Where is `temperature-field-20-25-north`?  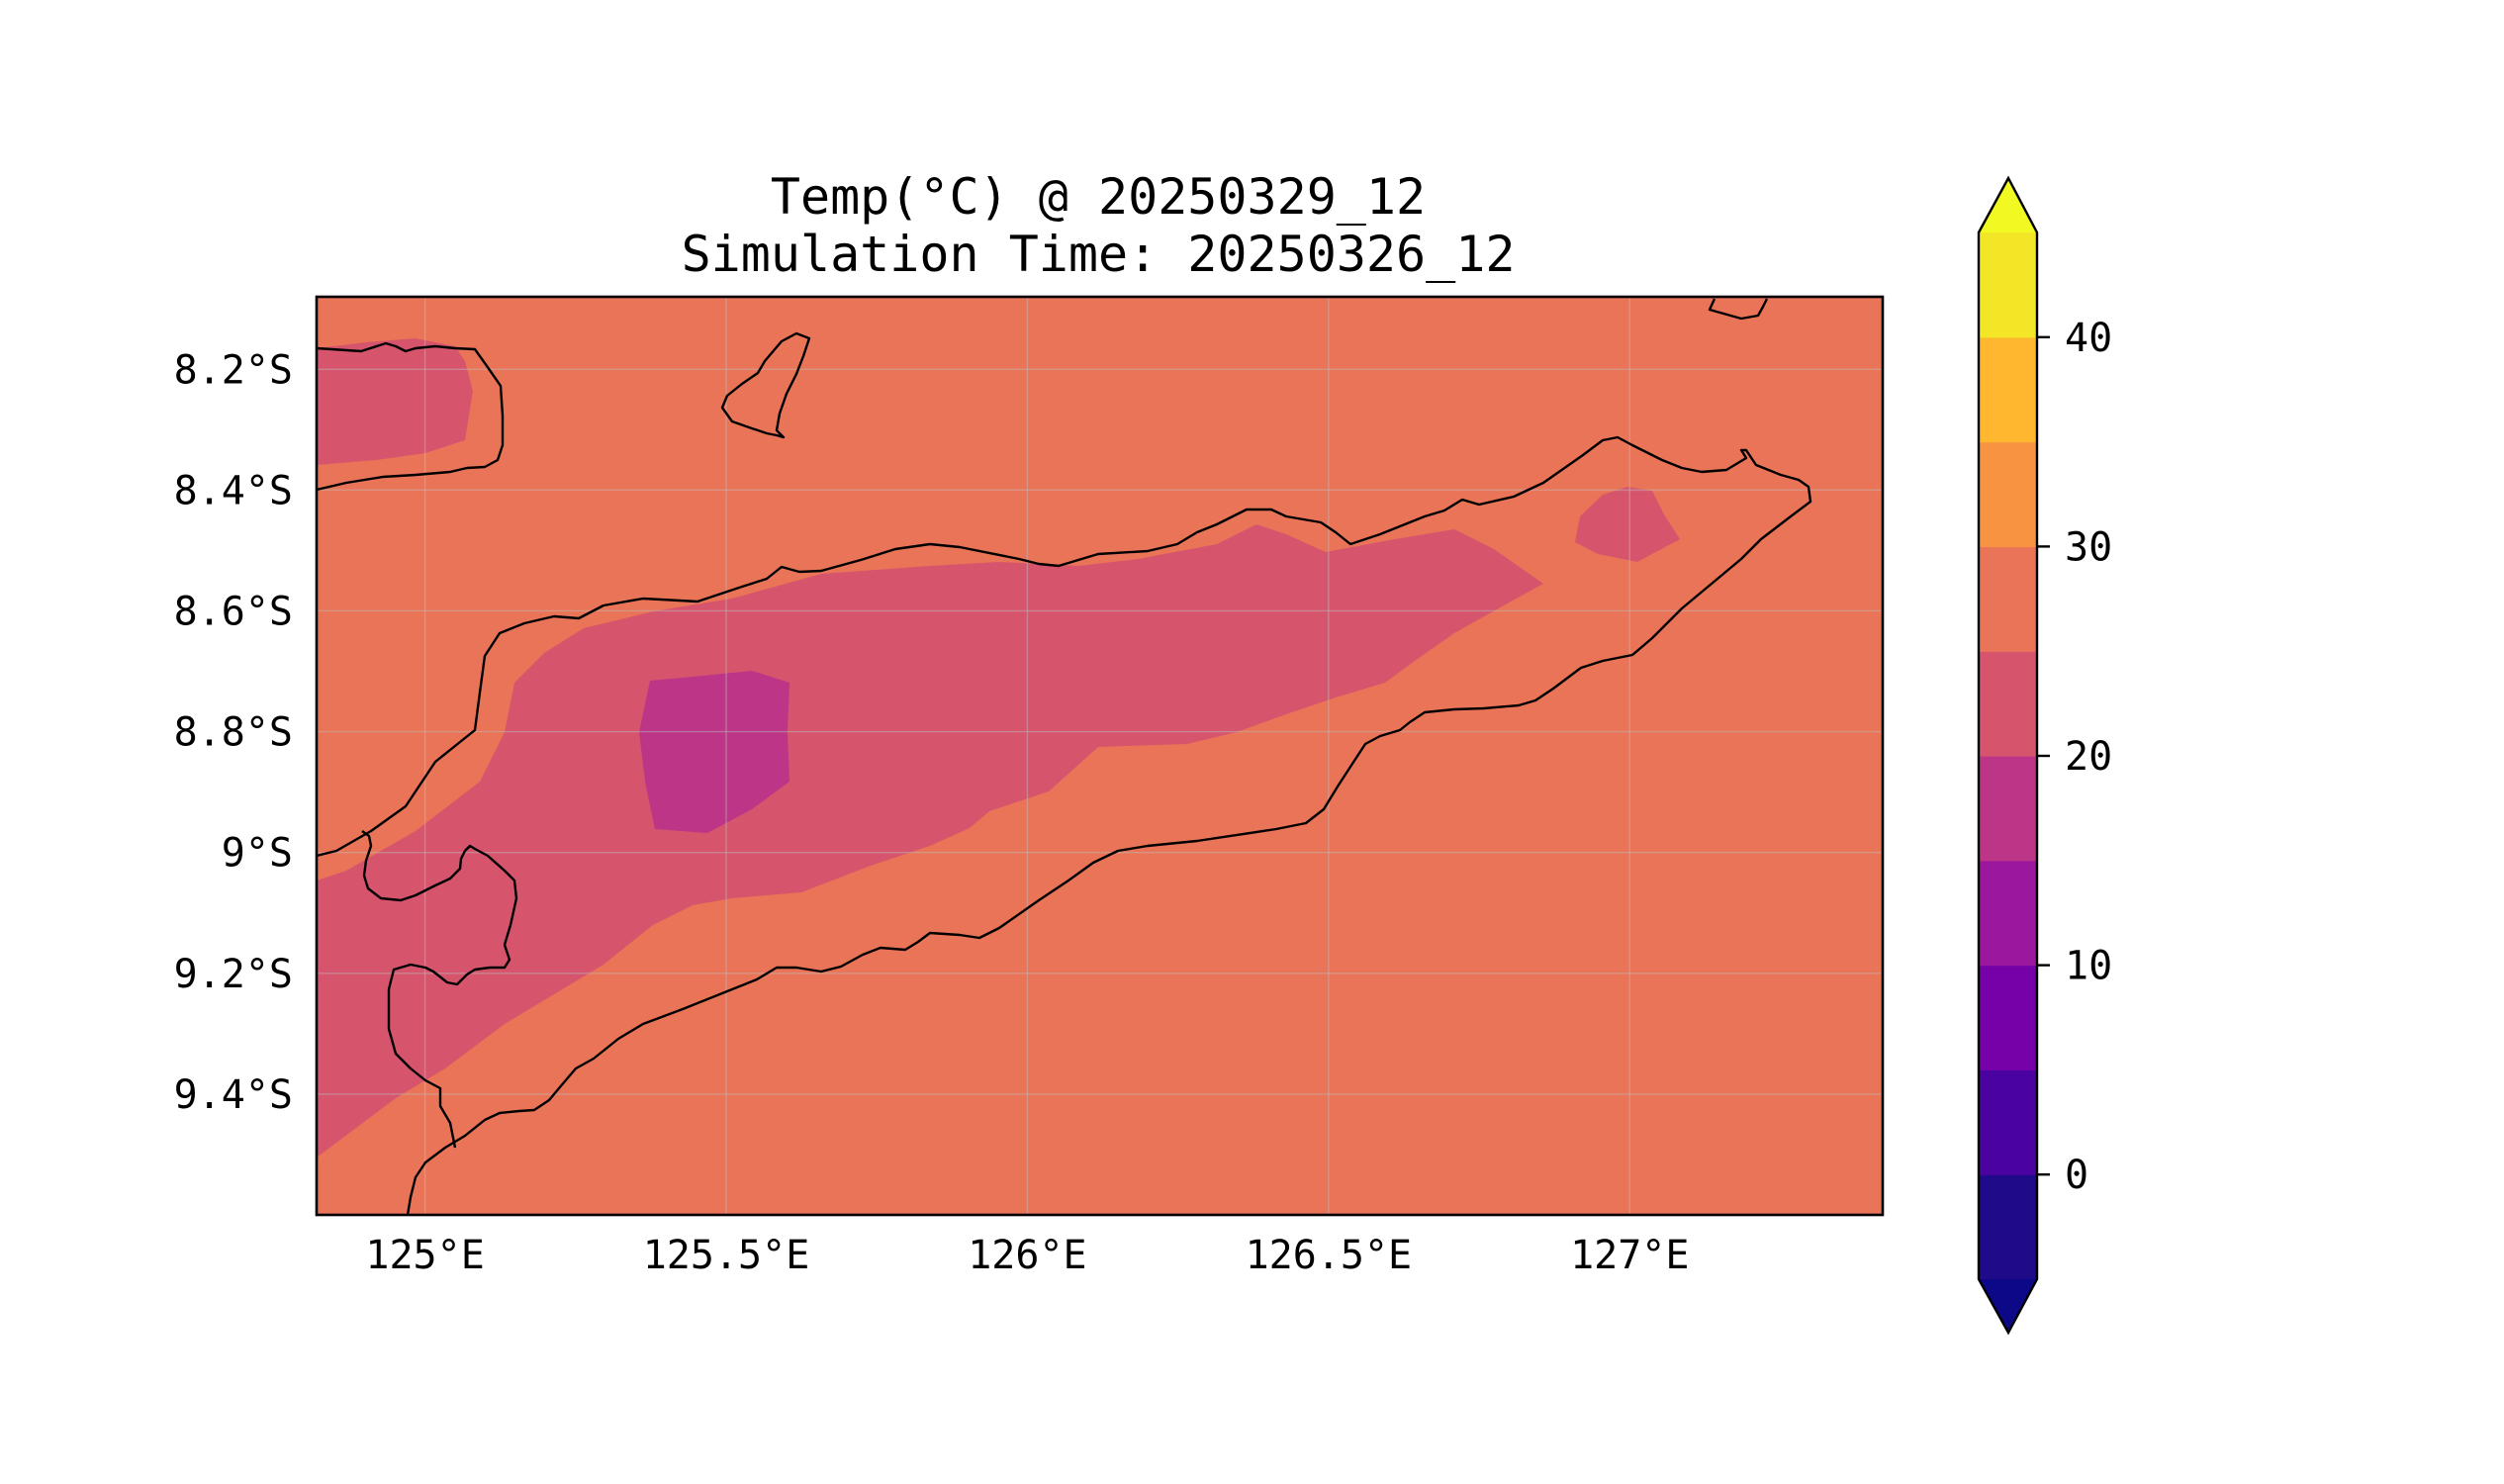
temperature-field-20-25-north is located at coordinates (395, 401).